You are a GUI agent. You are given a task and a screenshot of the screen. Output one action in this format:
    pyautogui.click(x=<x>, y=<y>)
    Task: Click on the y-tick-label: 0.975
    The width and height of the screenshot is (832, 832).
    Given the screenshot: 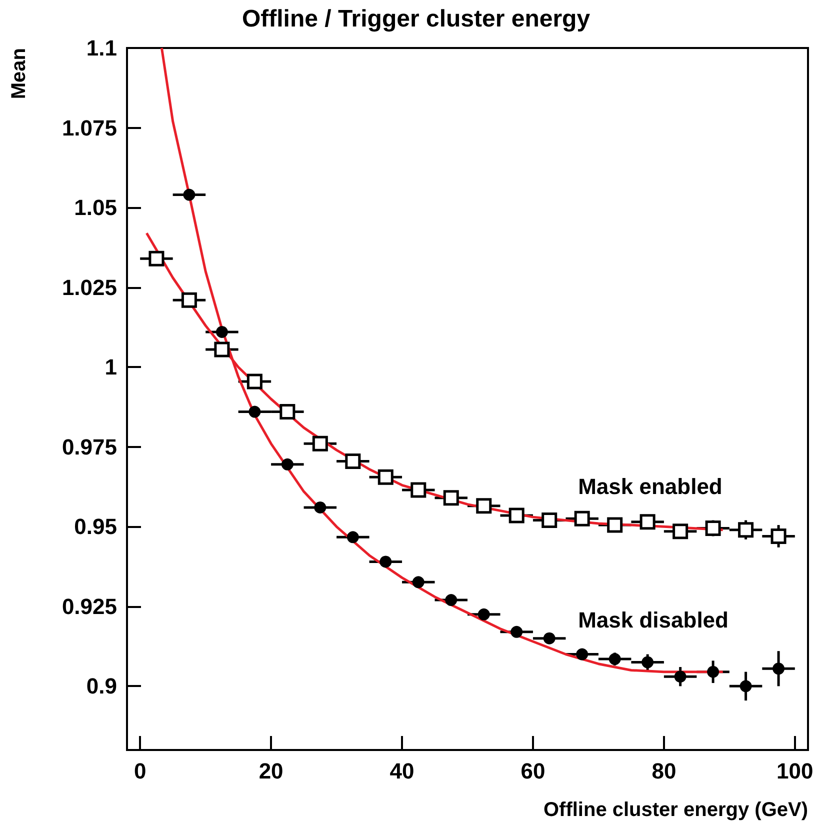 What is the action you would take?
    pyautogui.click(x=89, y=447)
    